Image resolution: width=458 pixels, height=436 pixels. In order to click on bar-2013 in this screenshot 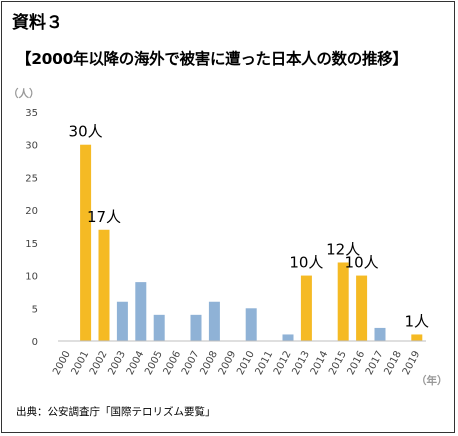, I will do `click(306, 308)`.